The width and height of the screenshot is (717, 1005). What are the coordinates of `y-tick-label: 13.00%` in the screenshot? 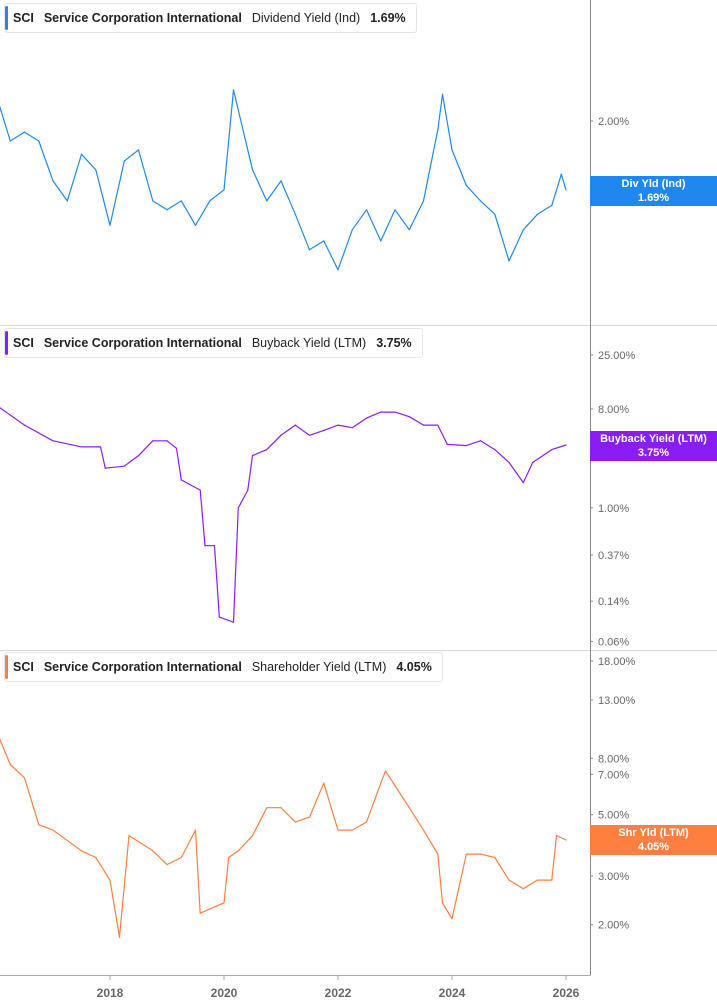 It's located at (617, 701).